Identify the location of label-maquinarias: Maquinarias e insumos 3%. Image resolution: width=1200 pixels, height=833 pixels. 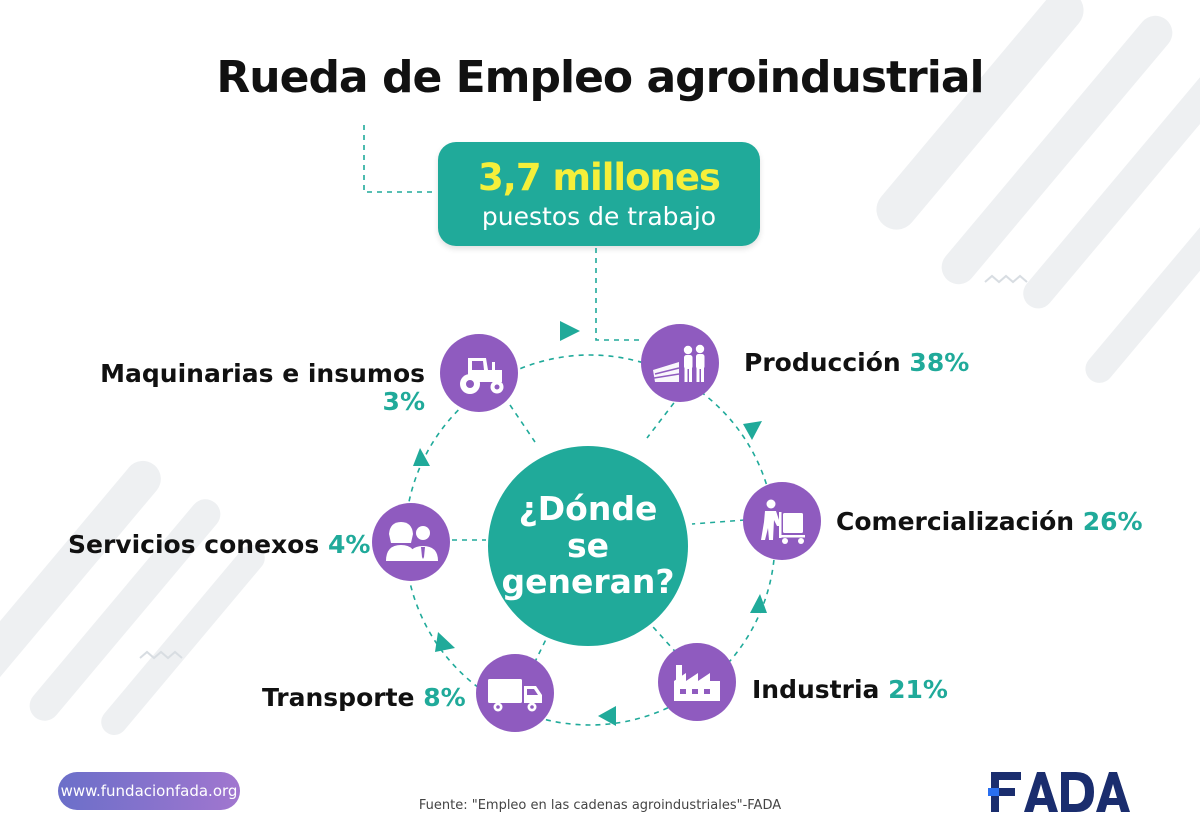
(262, 388).